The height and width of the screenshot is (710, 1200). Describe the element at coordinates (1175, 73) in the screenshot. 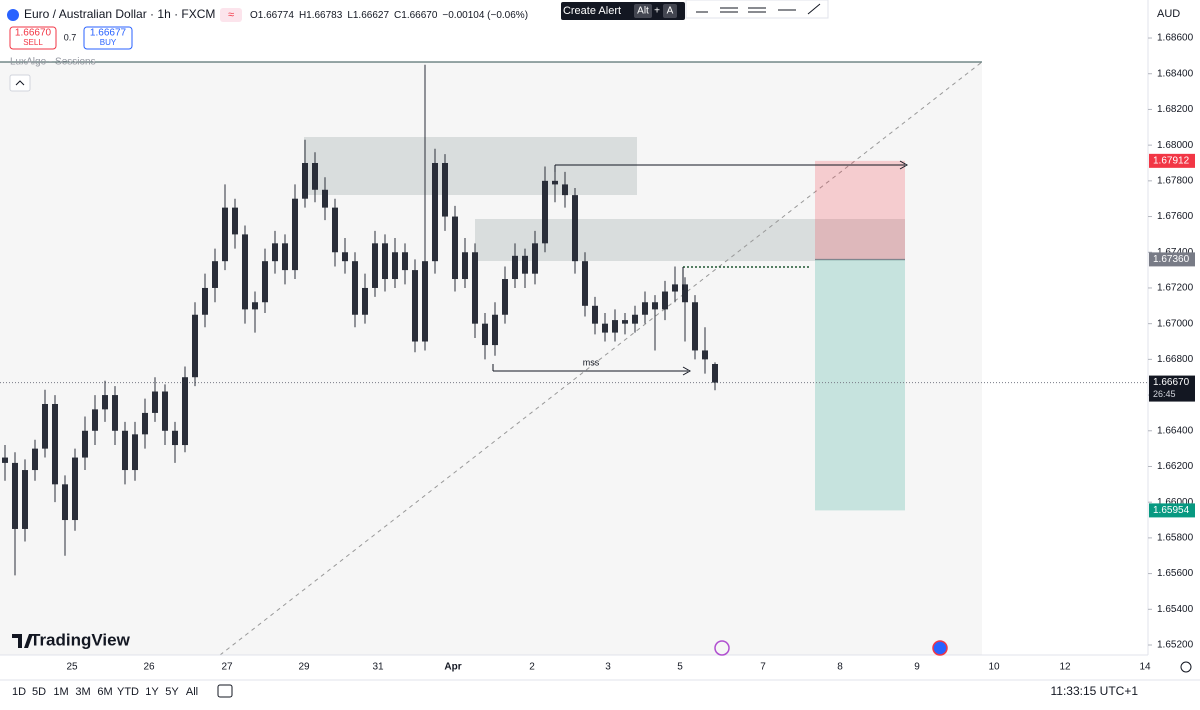

I see `y-tick-label: 1.68400` at that location.